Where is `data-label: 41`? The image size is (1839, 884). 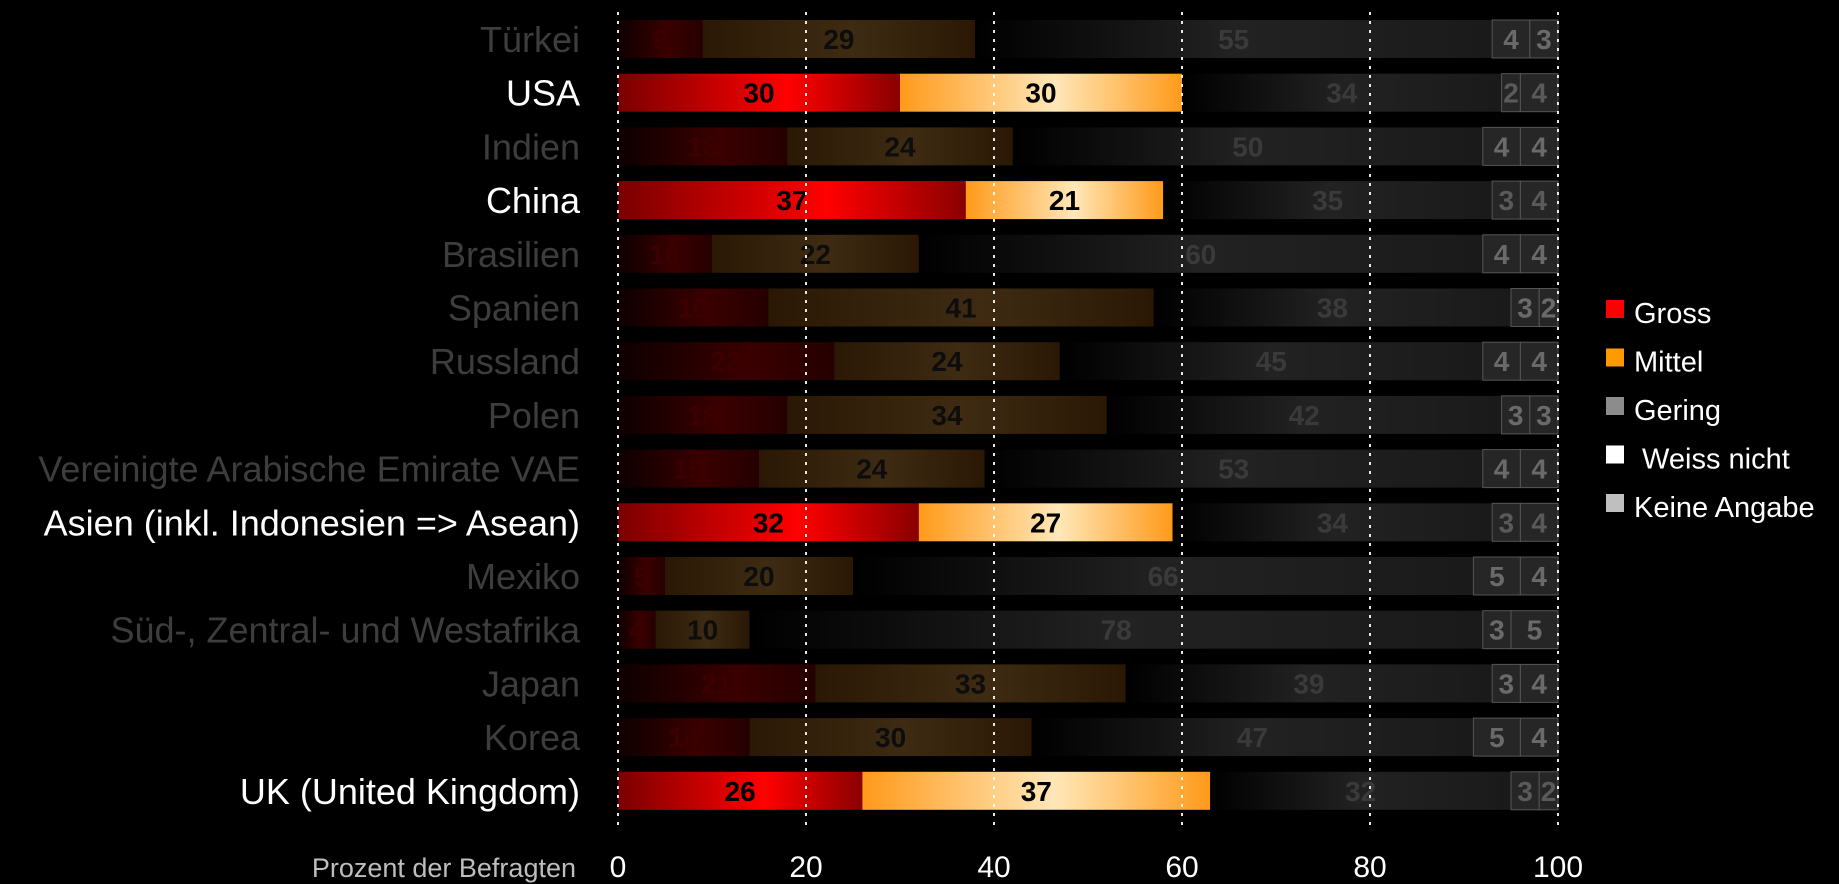 data-label: 41 is located at coordinates (961, 308).